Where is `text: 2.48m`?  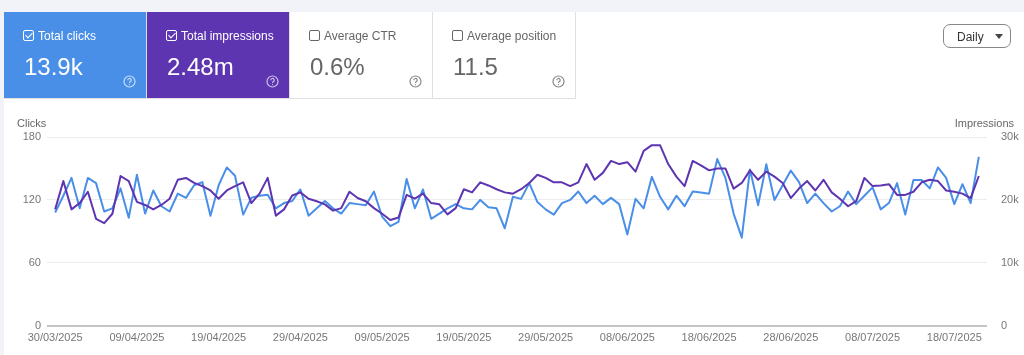
text: 2.48m is located at coordinates (200, 67).